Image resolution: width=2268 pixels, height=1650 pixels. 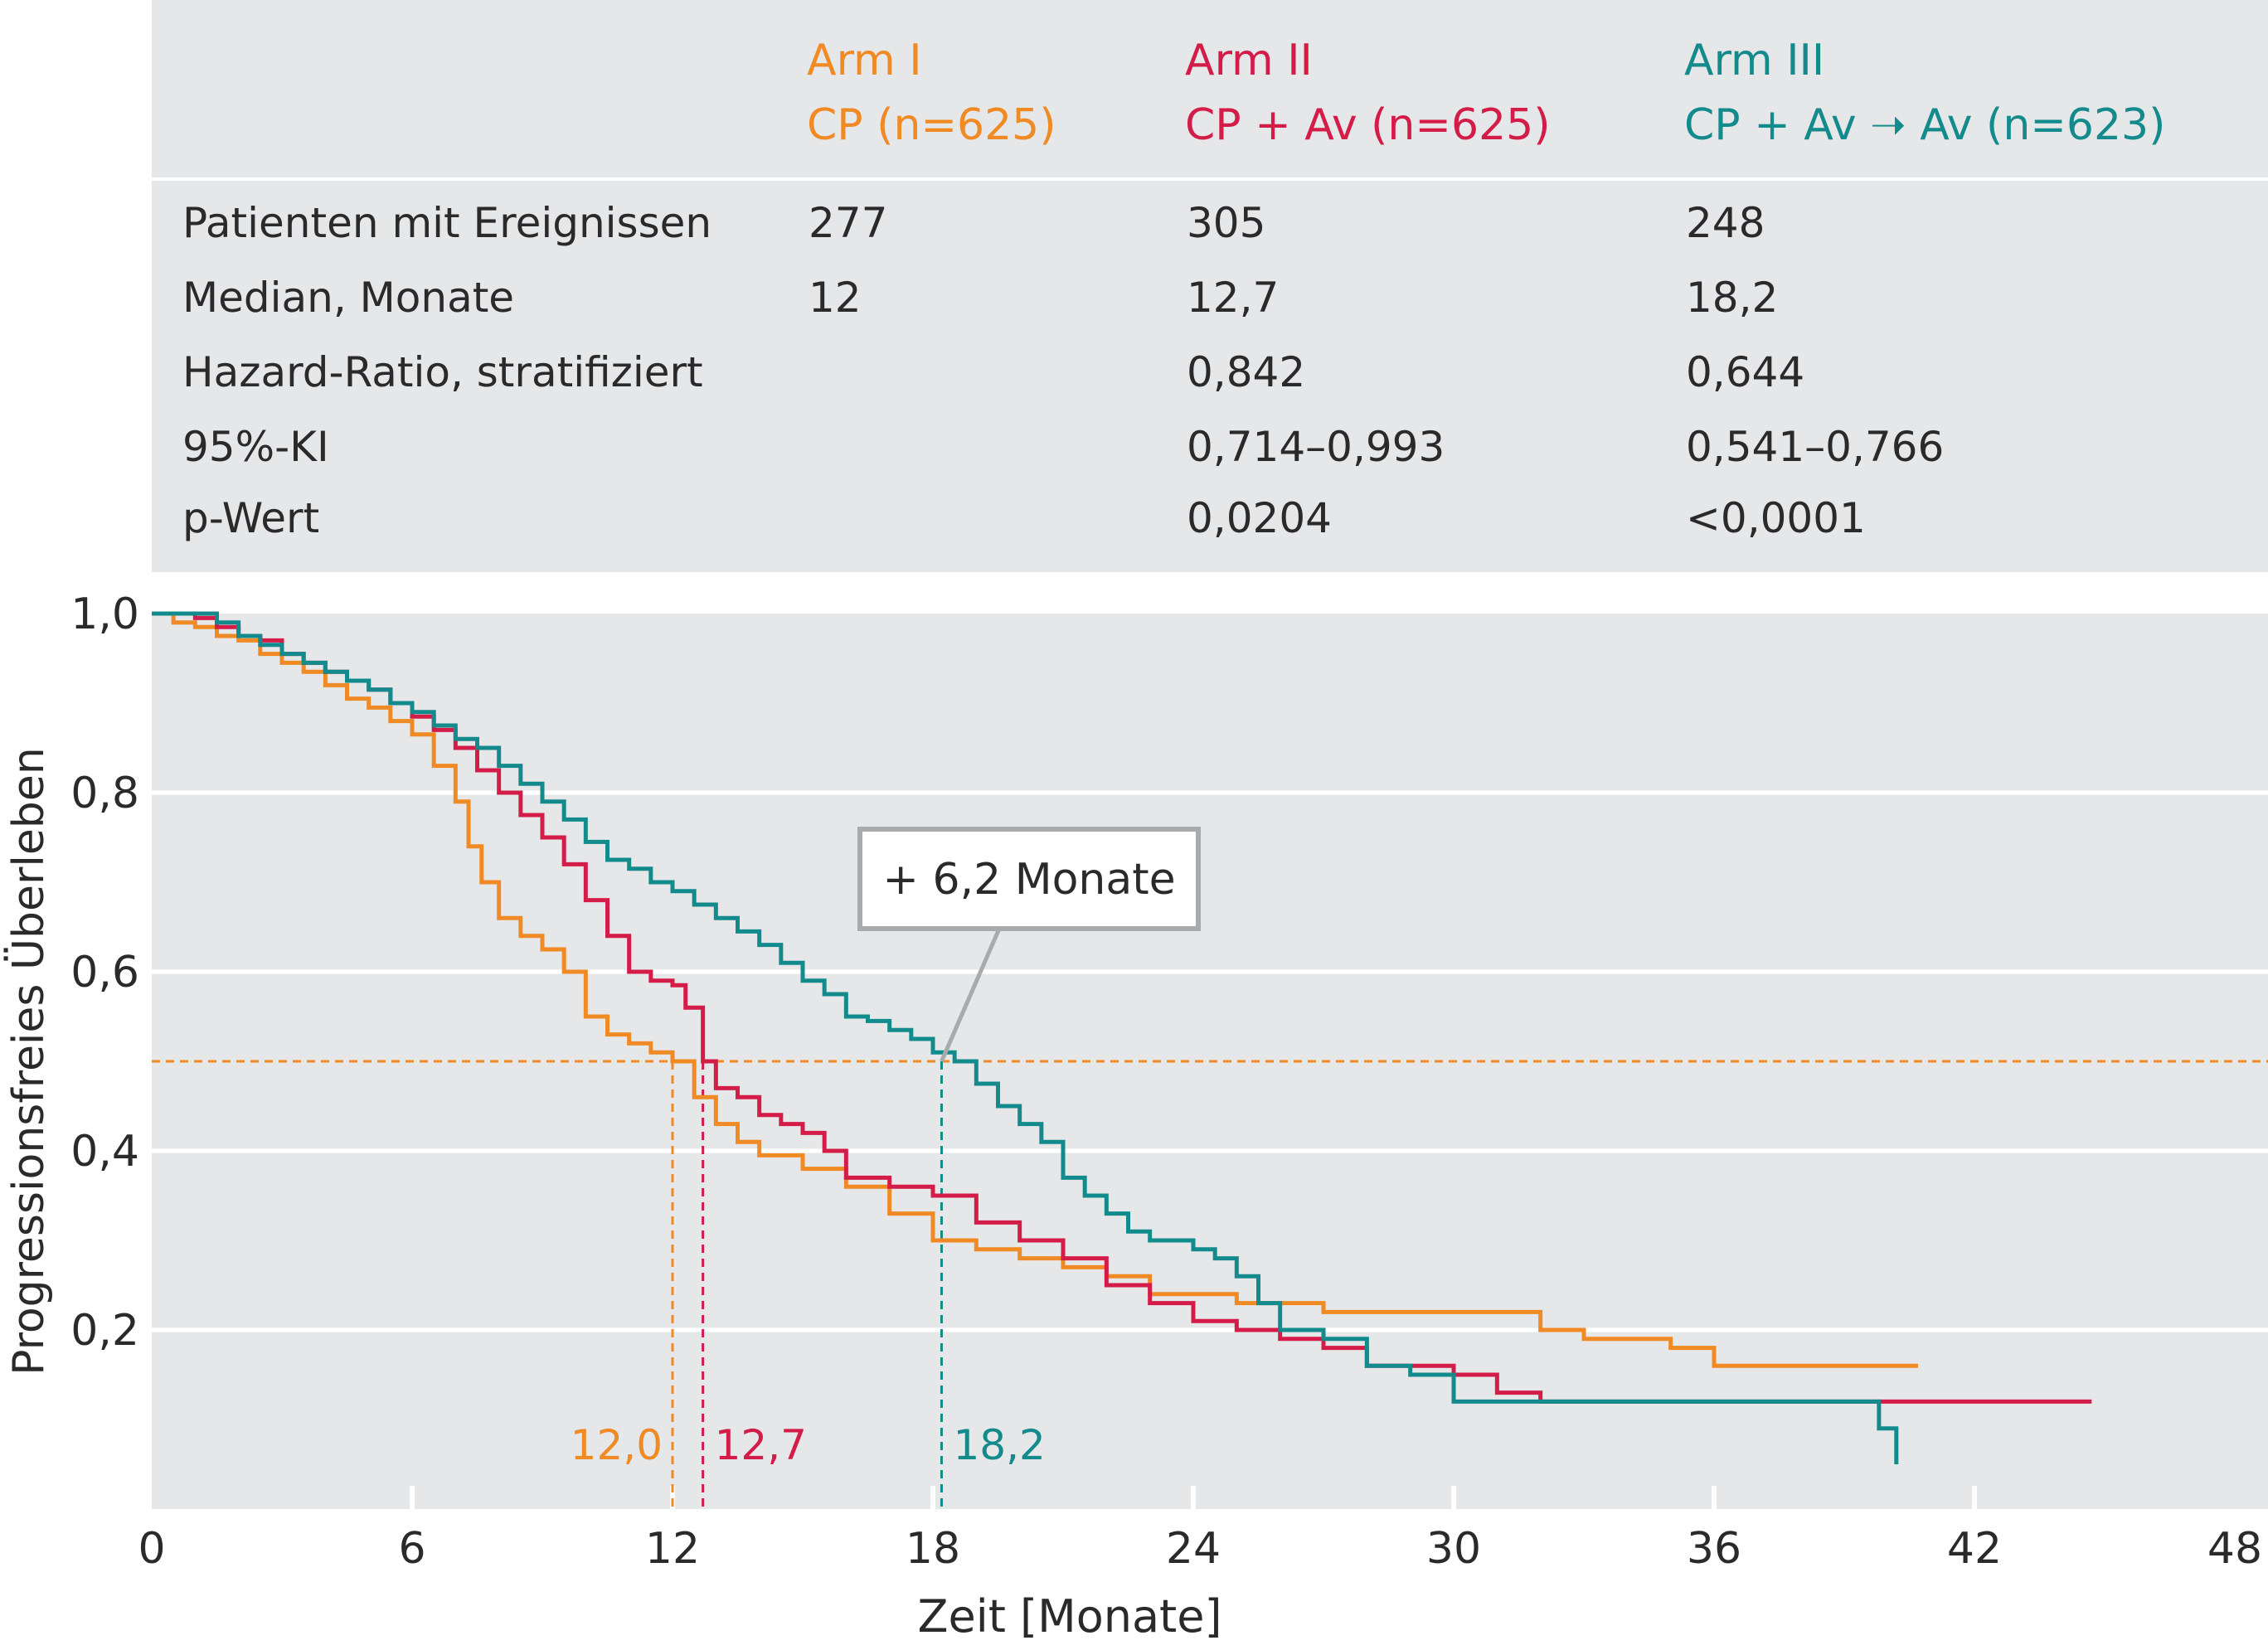 I want to click on callout-box, so click(x=1029, y=879).